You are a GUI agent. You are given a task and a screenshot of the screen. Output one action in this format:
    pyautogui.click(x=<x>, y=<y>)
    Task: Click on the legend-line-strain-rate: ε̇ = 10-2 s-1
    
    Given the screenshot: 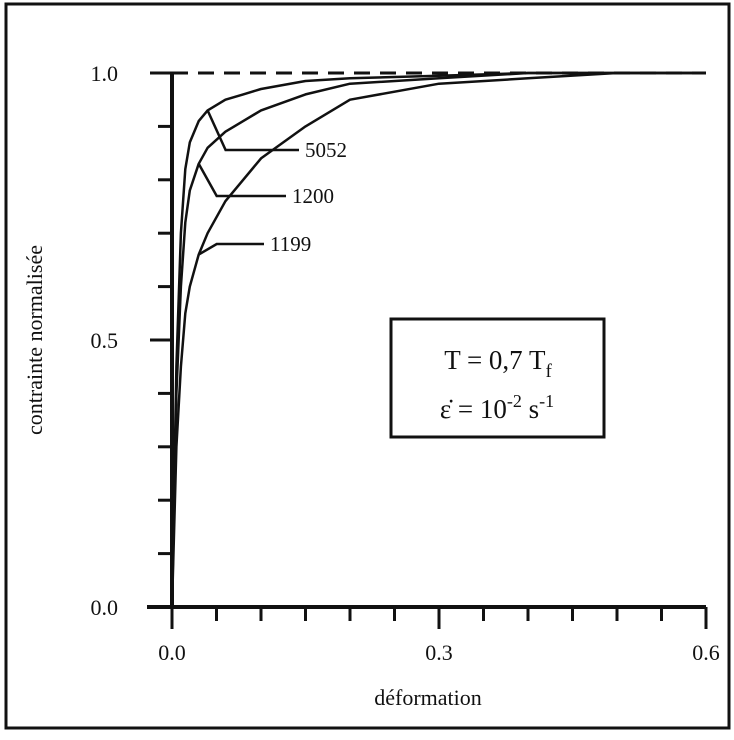 What is the action you would take?
    pyautogui.click(x=497, y=407)
    